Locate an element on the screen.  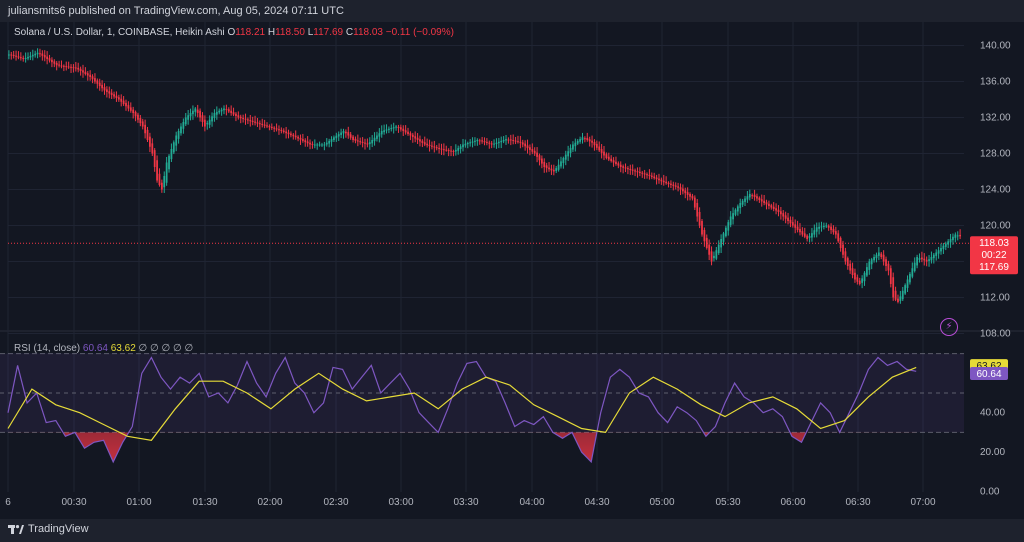
lightning-icon: ⚡ is located at coordinates (949, 327).